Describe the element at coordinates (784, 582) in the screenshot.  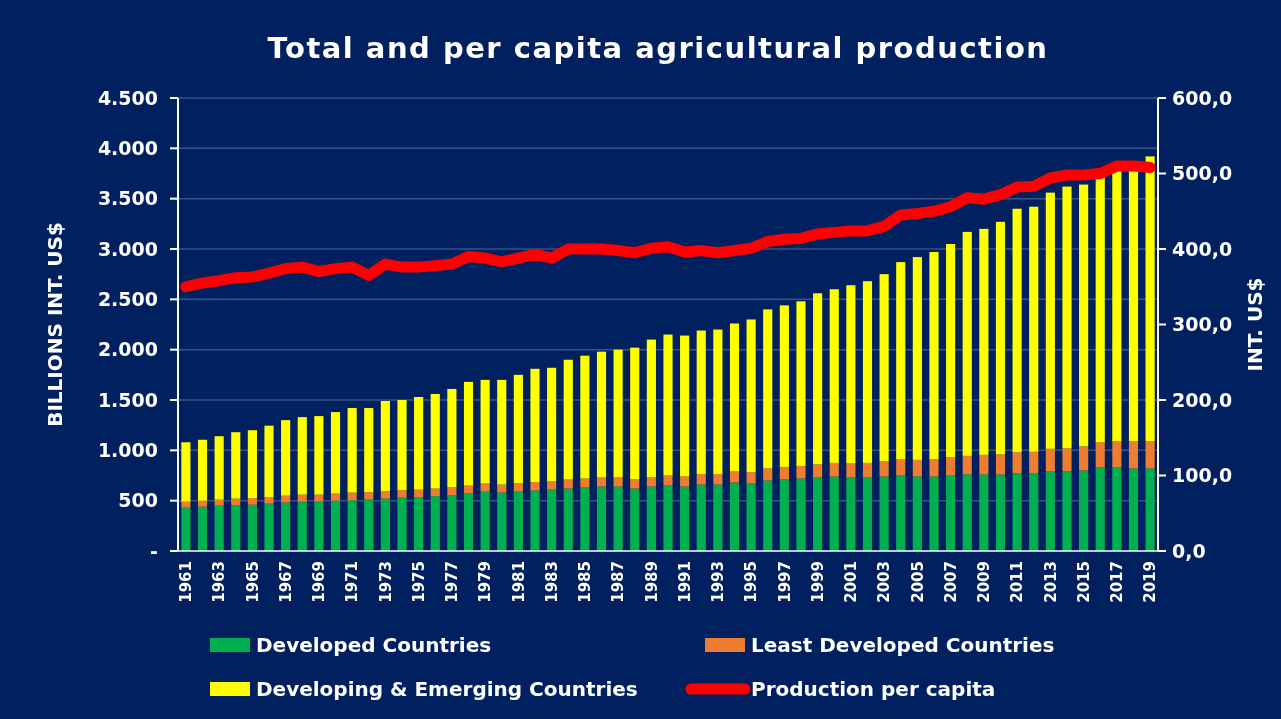
I see `x-tick-label: 1997` at that location.